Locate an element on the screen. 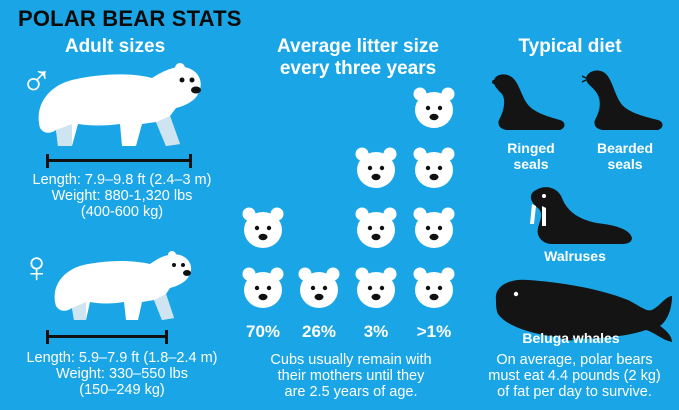  female-length-bar is located at coordinates (107, 337).